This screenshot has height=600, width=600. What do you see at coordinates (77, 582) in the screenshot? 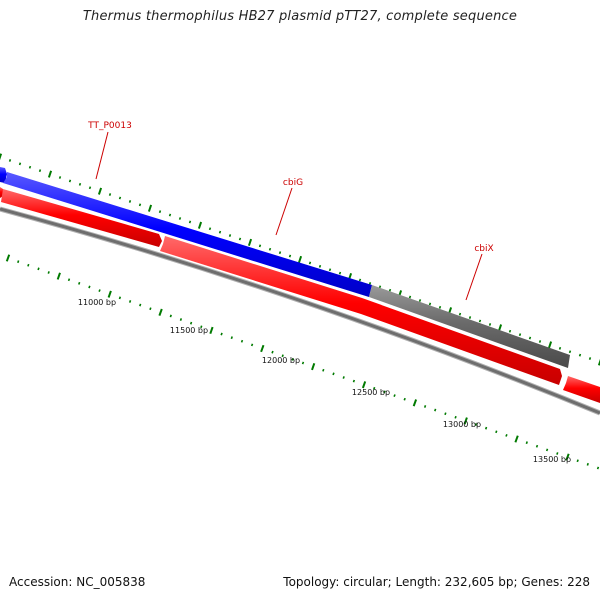
I see `accession-text: Accession: NC_005838` at bounding box center [77, 582].